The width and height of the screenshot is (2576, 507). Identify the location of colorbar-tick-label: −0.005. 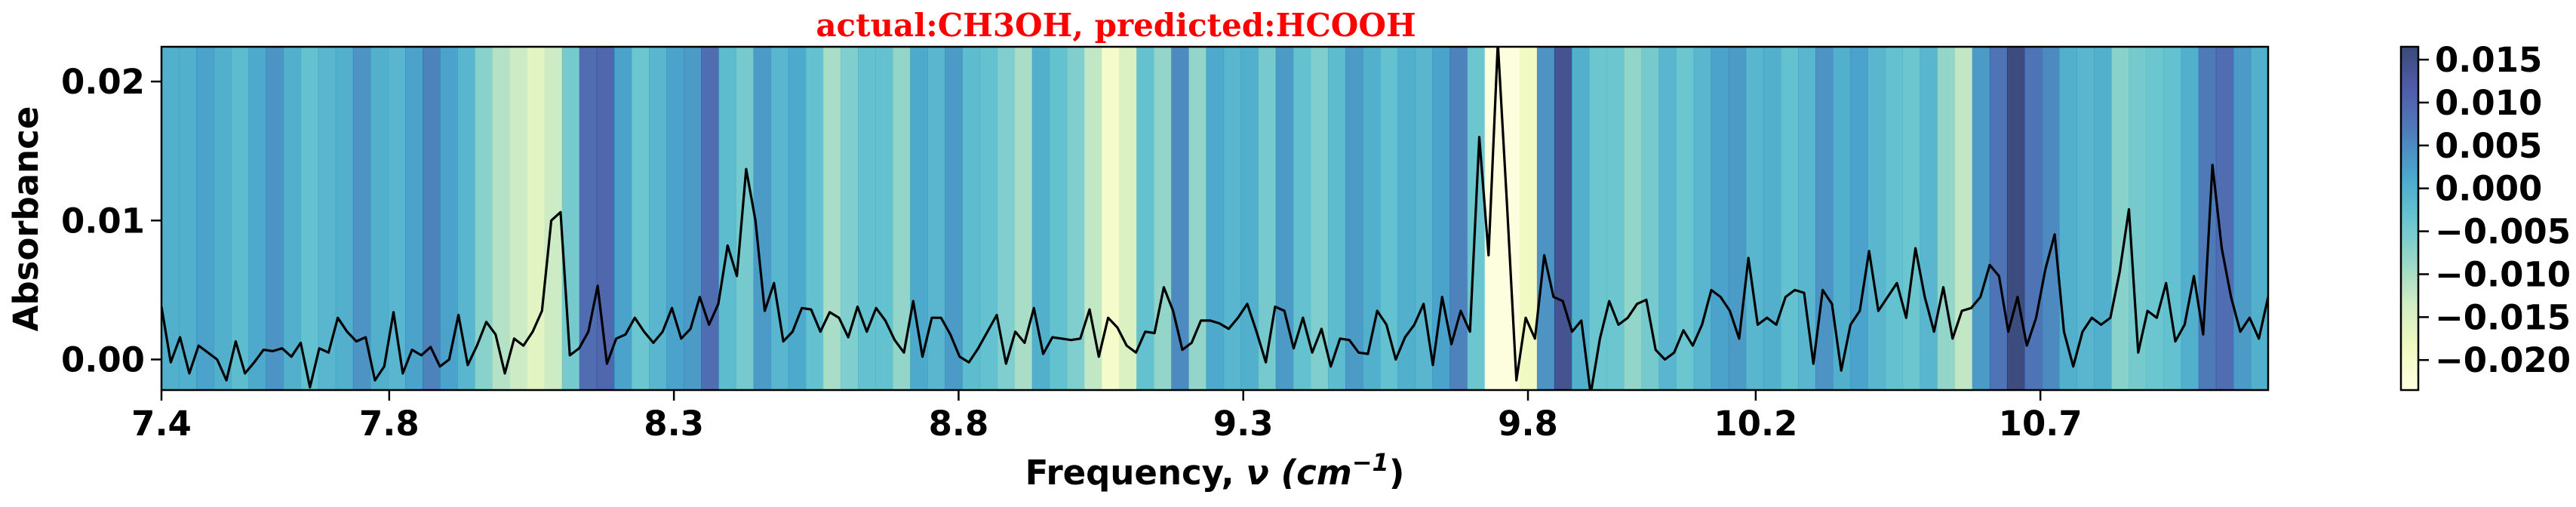
(2503, 232).